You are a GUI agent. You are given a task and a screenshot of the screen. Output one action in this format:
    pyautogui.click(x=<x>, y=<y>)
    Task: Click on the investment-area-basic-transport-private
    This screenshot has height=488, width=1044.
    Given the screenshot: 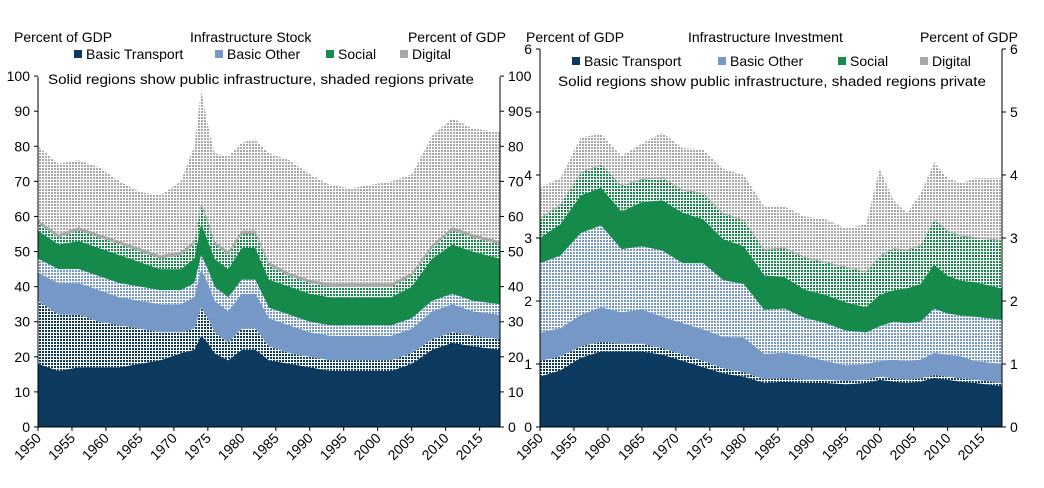 What is the action you would take?
    pyautogui.click(x=771, y=364)
    